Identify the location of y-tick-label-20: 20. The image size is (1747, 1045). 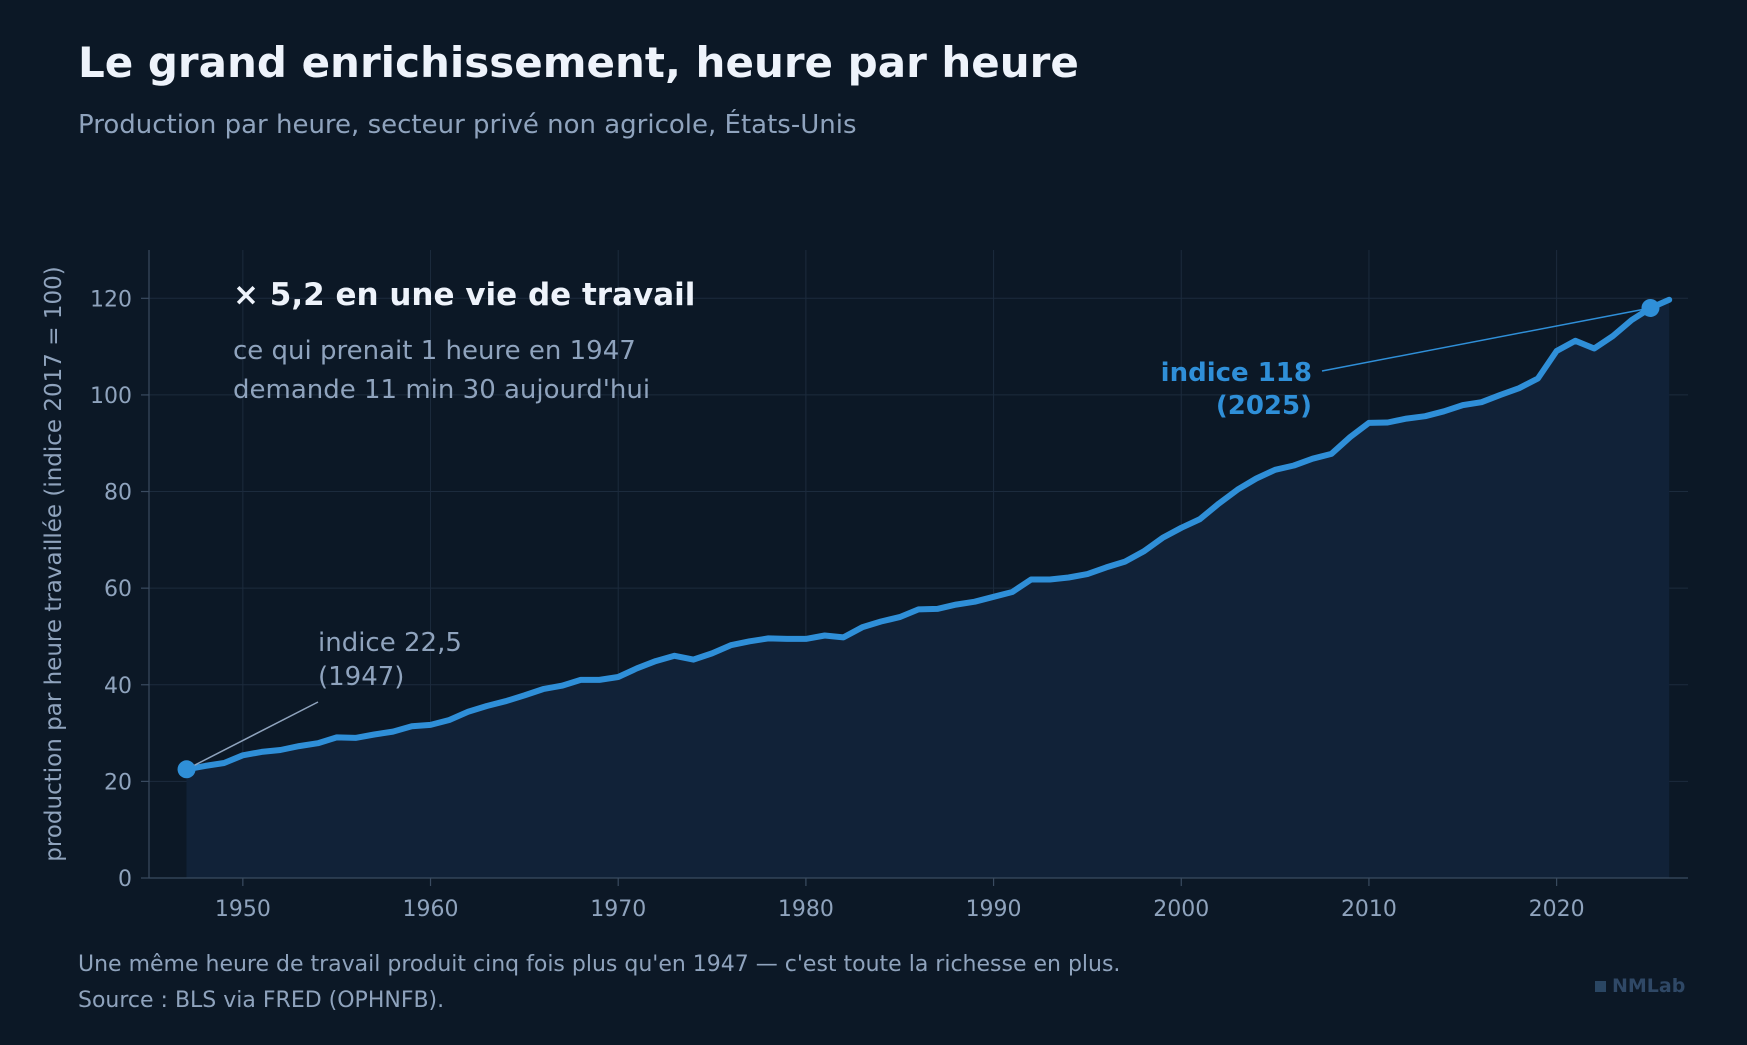
(118, 782).